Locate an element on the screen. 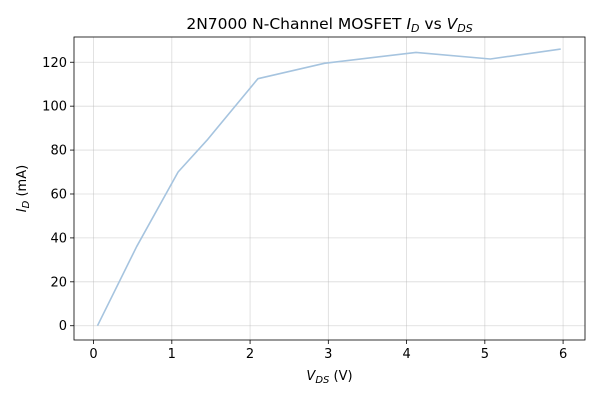 The image size is (600, 400). x-tick-label: 3 is located at coordinates (328, 354).